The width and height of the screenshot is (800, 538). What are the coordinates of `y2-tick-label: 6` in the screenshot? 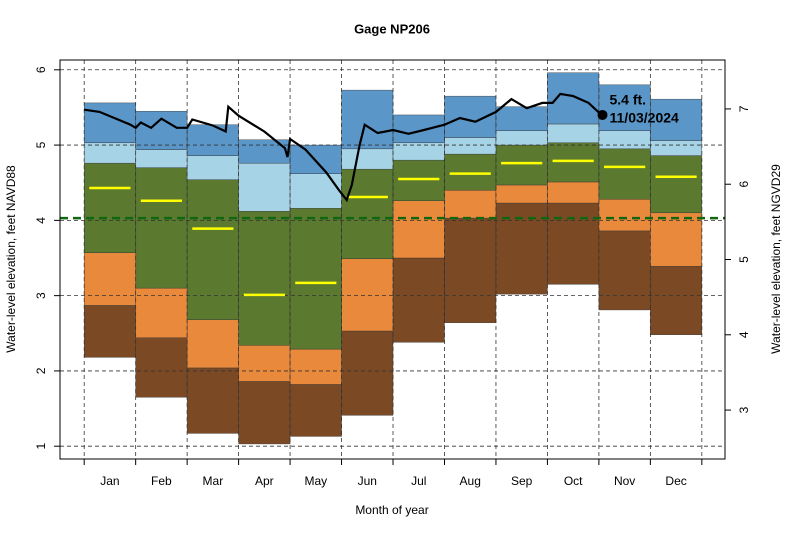 It's located at (744, 184).